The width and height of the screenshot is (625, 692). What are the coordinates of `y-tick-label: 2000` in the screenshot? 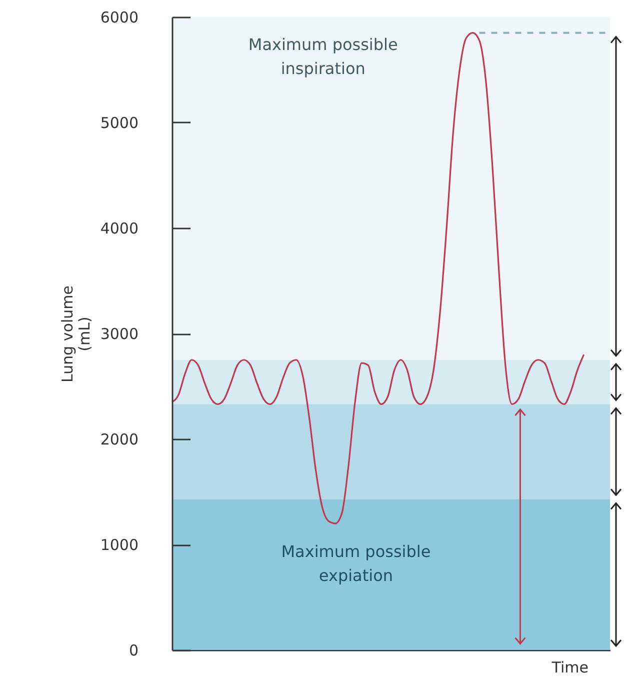 It's located at (119, 439).